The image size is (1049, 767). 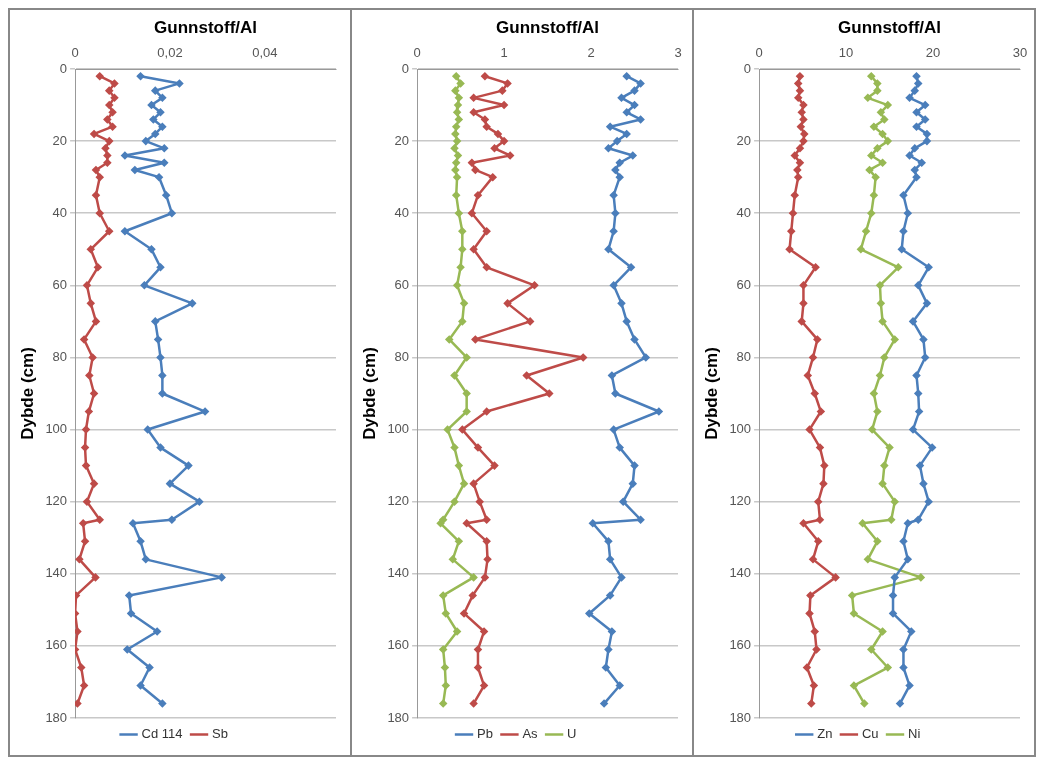 I want to click on legend-label: Cd 114, so click(x=162, y=734).